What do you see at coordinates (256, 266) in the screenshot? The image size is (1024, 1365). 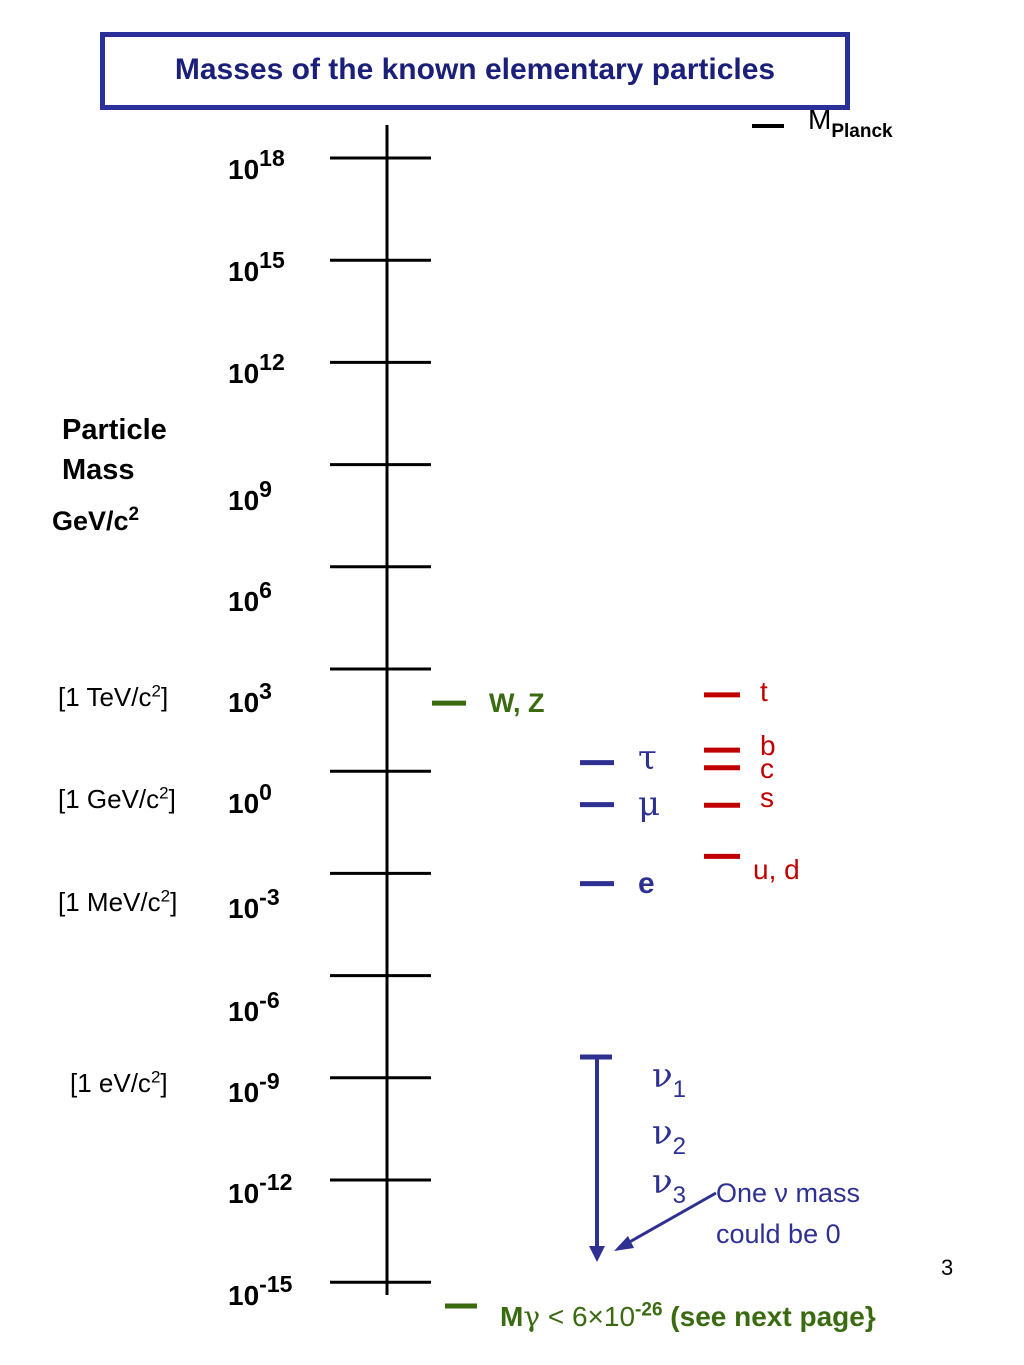 I see `tick-label: 10¹⁵` at bounding box center [256, 266].